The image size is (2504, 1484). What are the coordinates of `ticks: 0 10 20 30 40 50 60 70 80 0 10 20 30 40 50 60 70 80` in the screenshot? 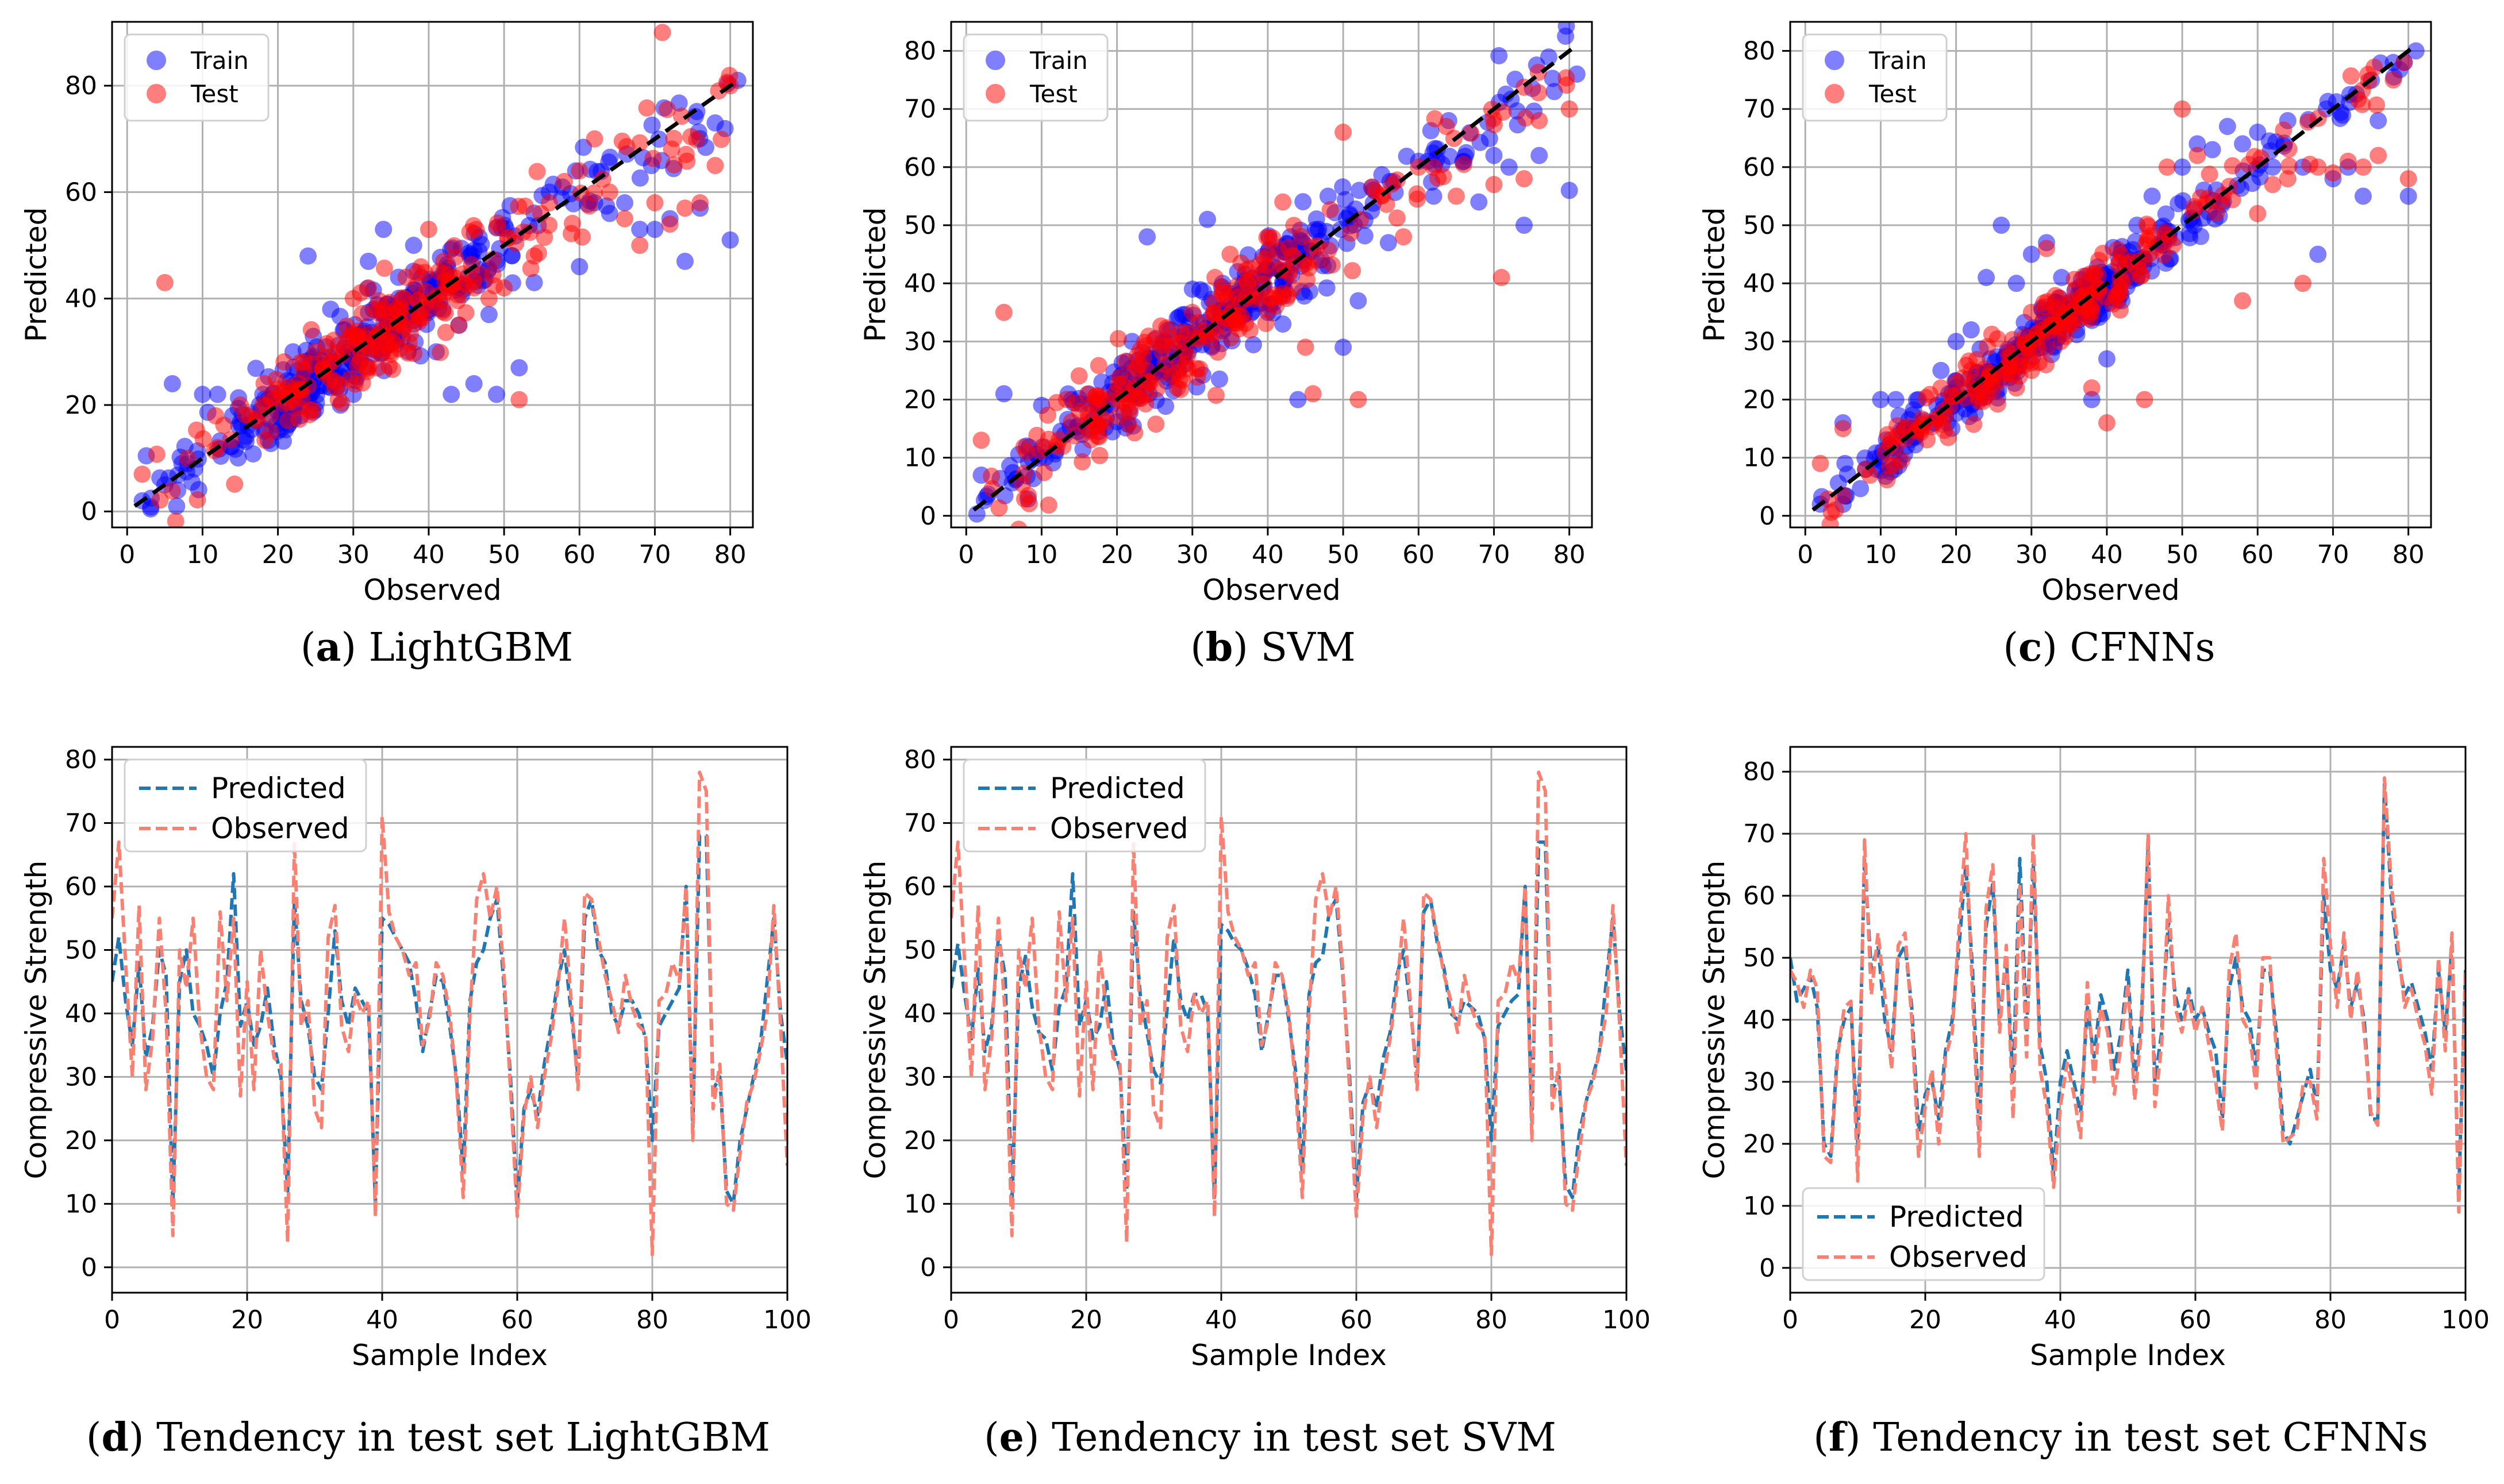 It's located at (2084, 303).